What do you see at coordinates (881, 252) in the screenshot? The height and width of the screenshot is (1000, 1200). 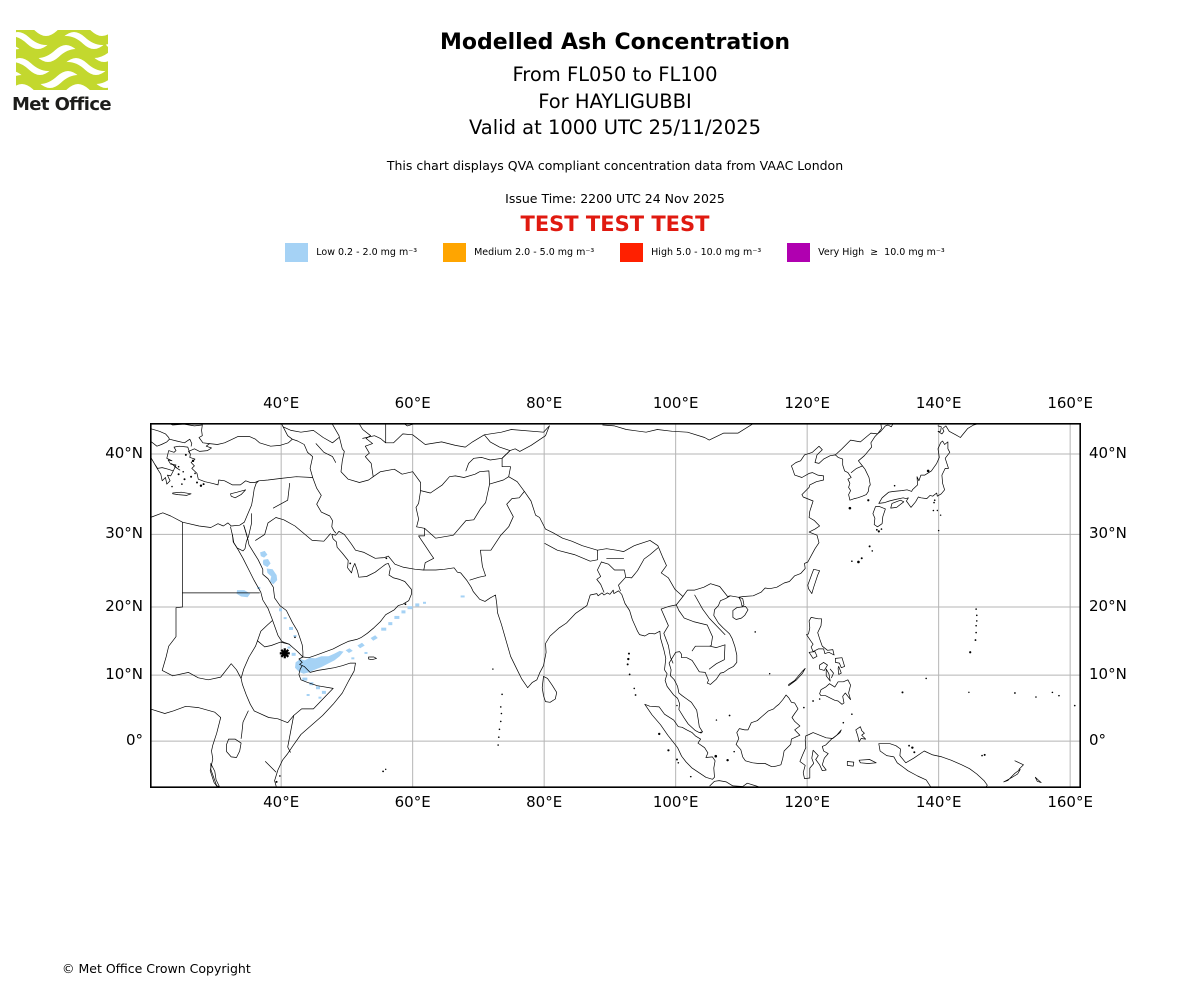 I see `legend-label-very_high: Very High ≥ 10.0 mg m⁻³` at bounding box center [881, 252].